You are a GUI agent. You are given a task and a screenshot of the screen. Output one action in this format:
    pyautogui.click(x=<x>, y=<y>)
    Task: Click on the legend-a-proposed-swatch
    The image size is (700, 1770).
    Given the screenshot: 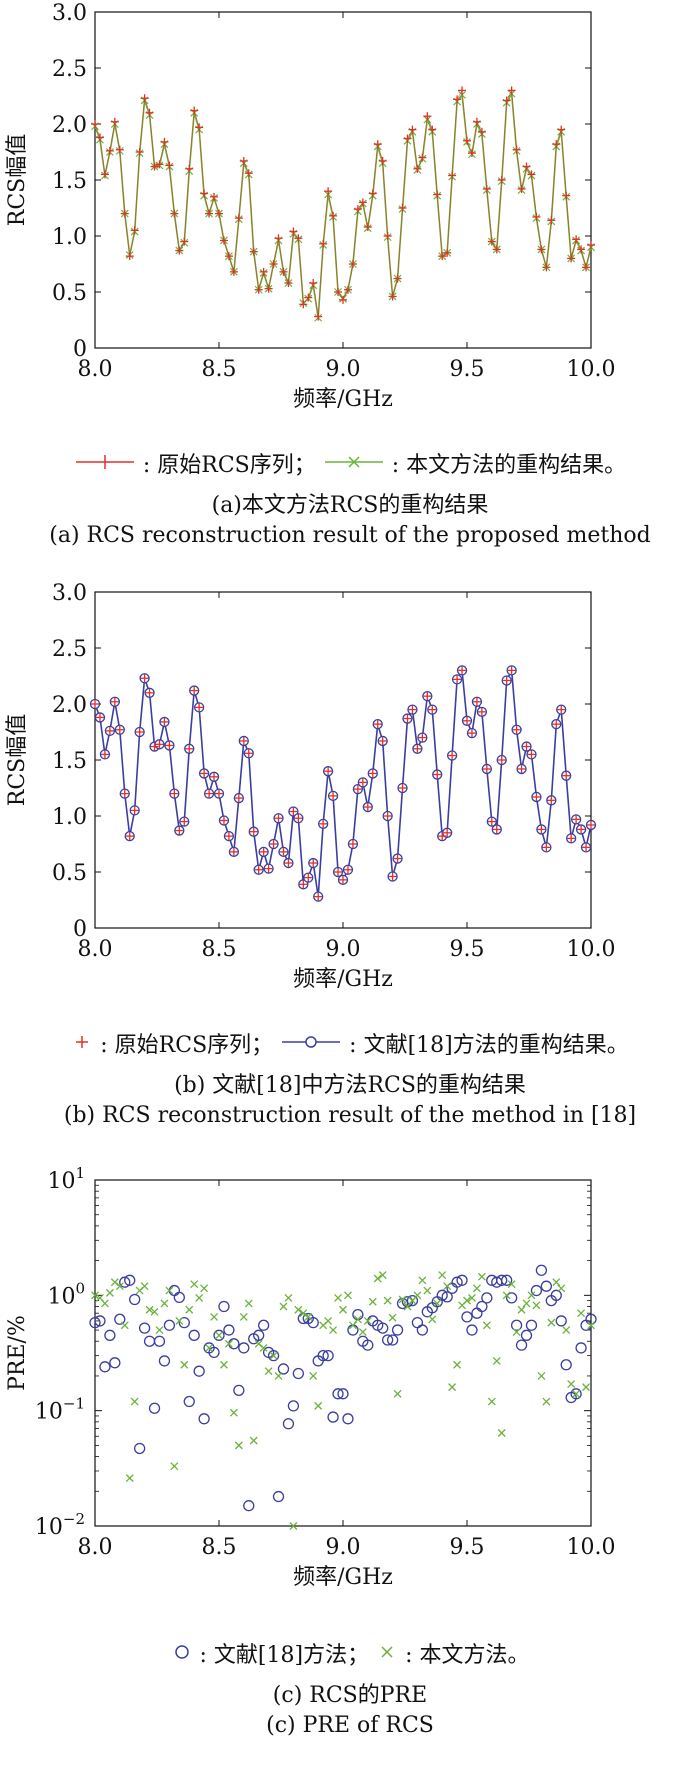 What is the action you would take?
    pyautogui.click(x=354, y=466)
    